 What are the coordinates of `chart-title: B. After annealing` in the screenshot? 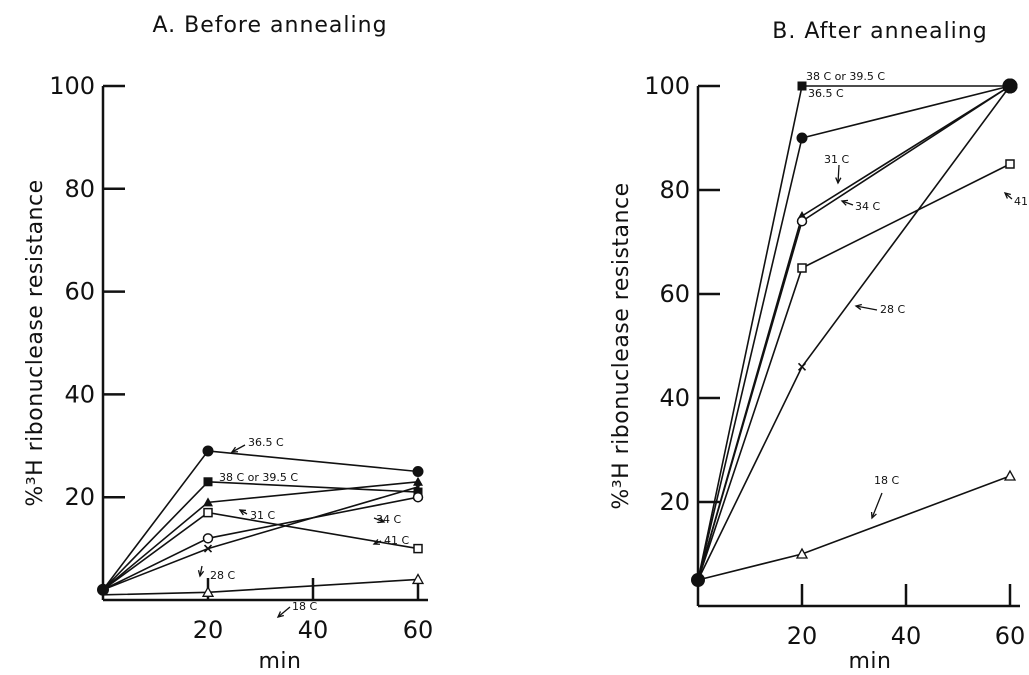 It's located at (879, 31).